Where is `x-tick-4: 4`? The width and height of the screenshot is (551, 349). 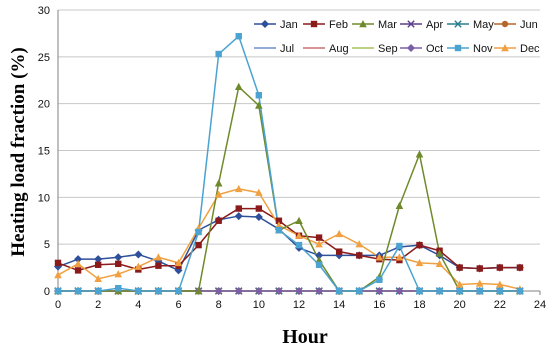 x-tick-4: 4 is located at coordinates (138, 305).